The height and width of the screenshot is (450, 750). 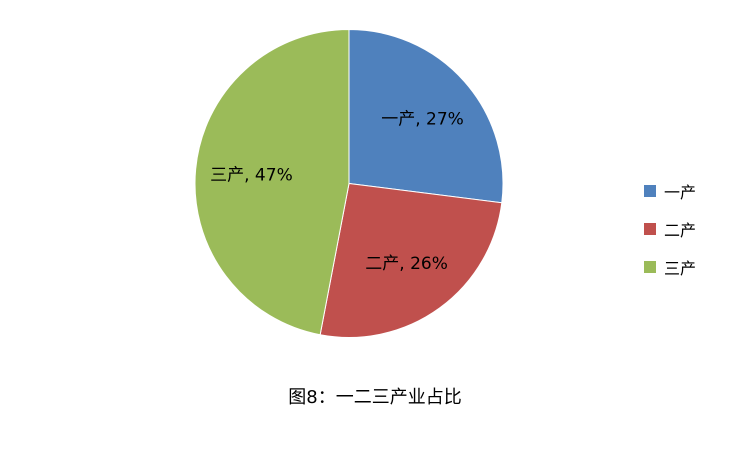 What do you see at coordinates (422, 120) in the screenshot?
I see `data-label-0: 一产, 27%` at bounding box center [422, 120].